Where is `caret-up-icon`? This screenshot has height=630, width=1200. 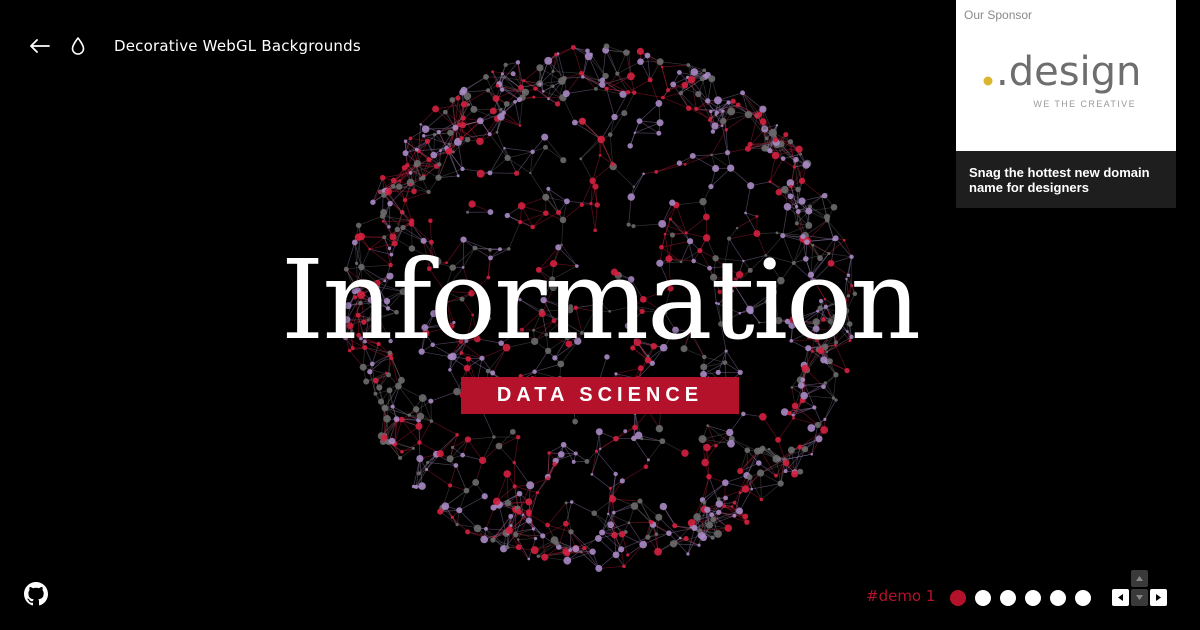
caret-up-icon is located at coordinates (1139, 578).